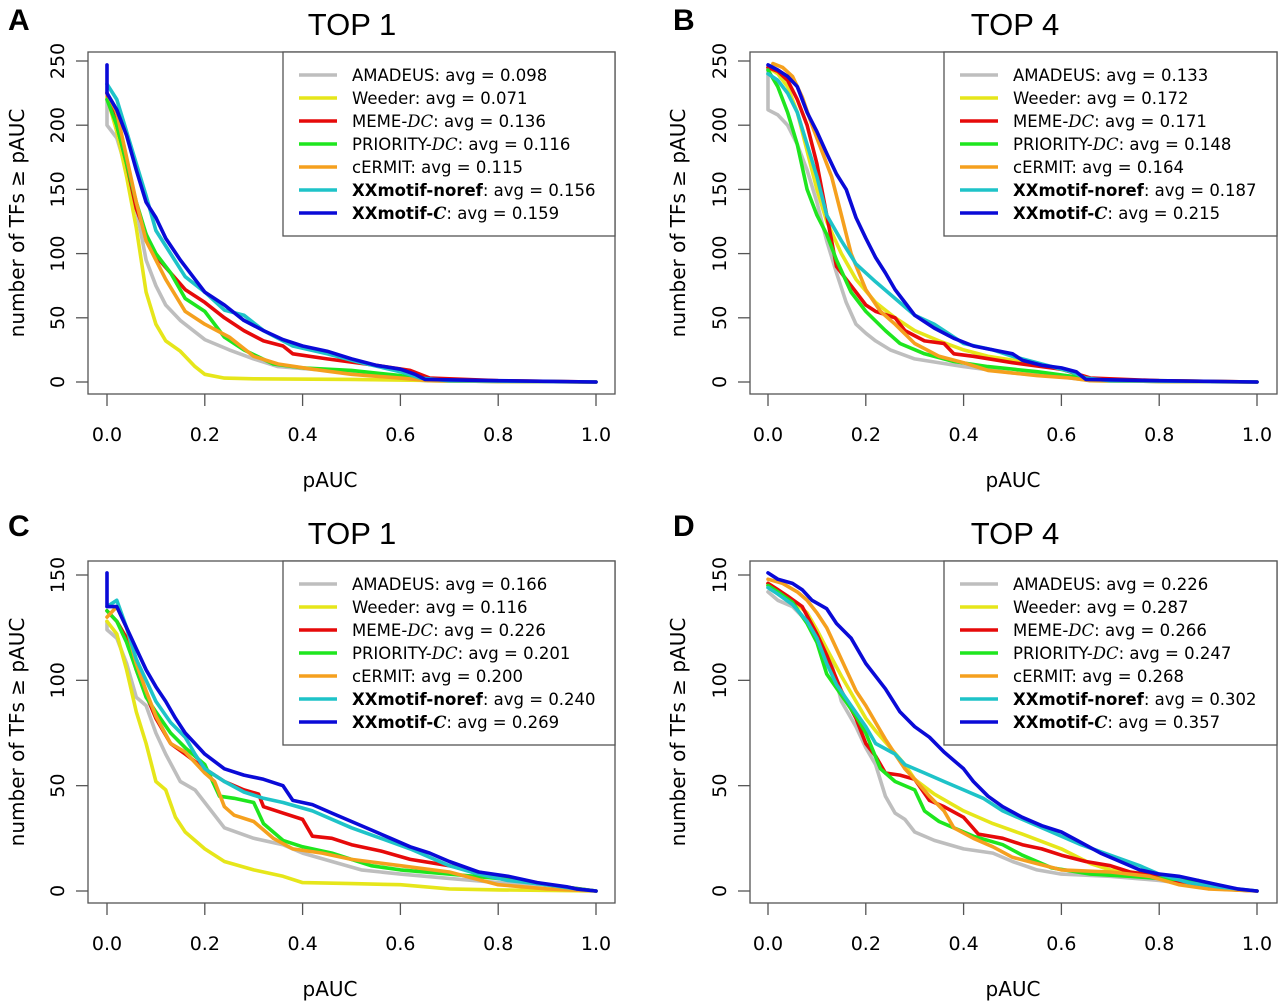  I want to click on legend-avg-value: 0.247, so click(1207, 653).